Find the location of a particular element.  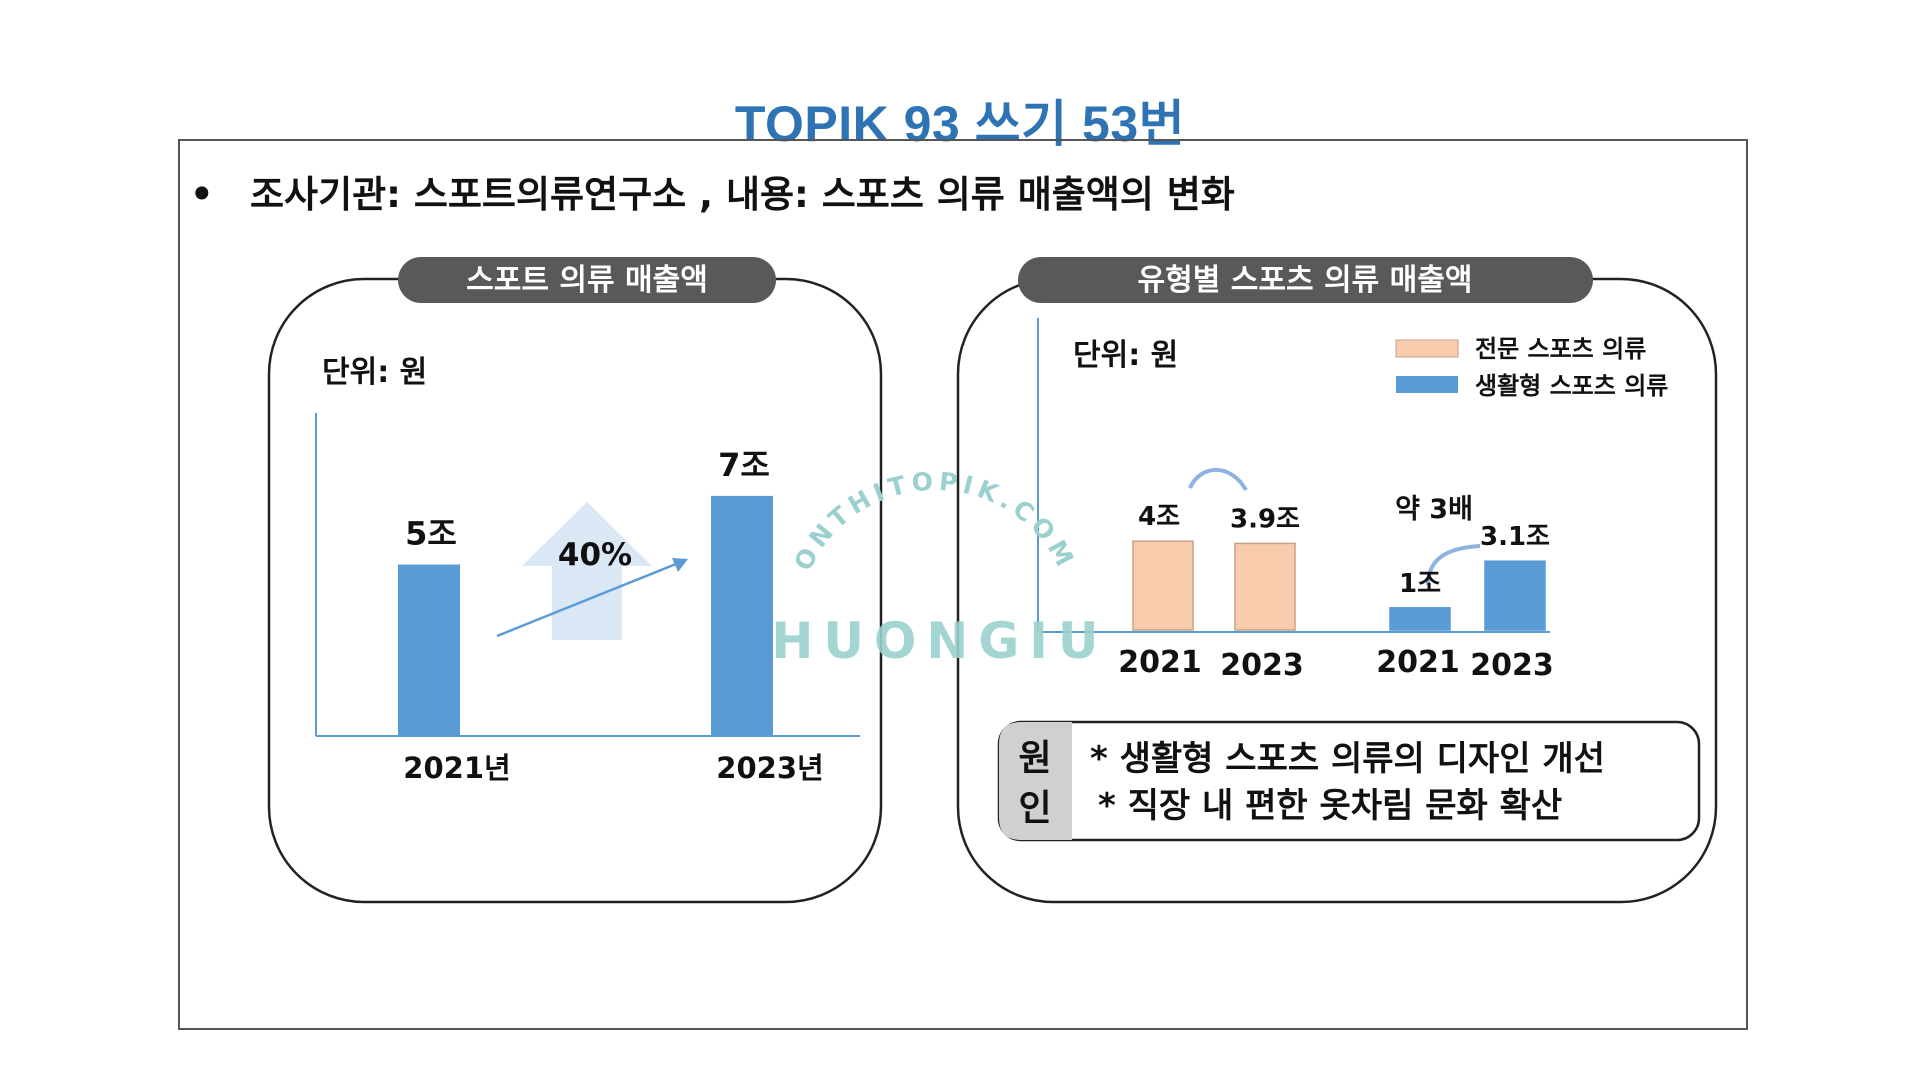

left-bar-value-label: 7조 is located at coordinates (744, 465).